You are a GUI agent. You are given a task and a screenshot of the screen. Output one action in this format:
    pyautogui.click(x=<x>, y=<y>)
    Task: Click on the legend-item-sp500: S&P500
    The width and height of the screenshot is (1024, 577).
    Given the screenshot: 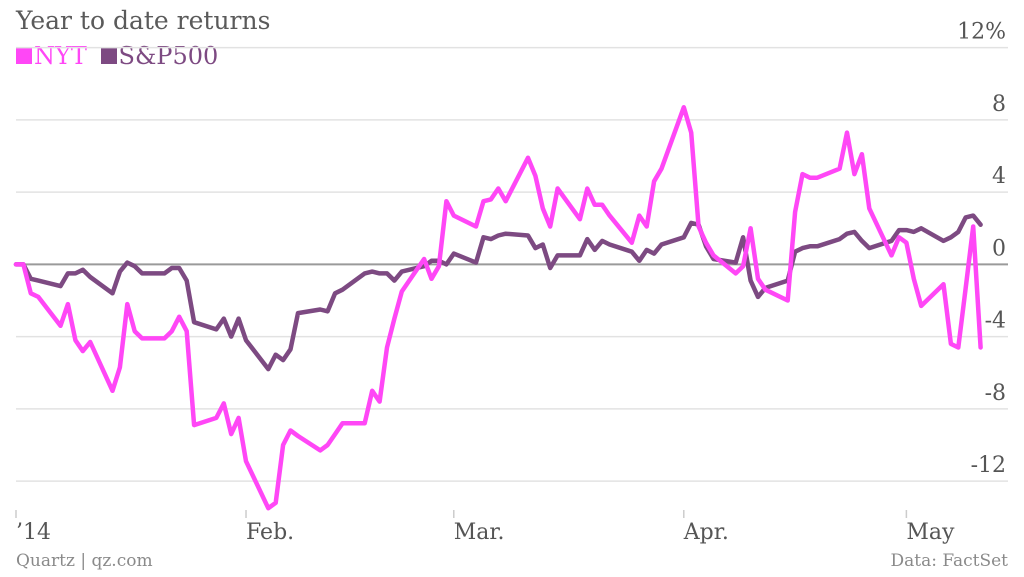 What is the action you would take?
    pyautogui.click(x=159, y=56)
    